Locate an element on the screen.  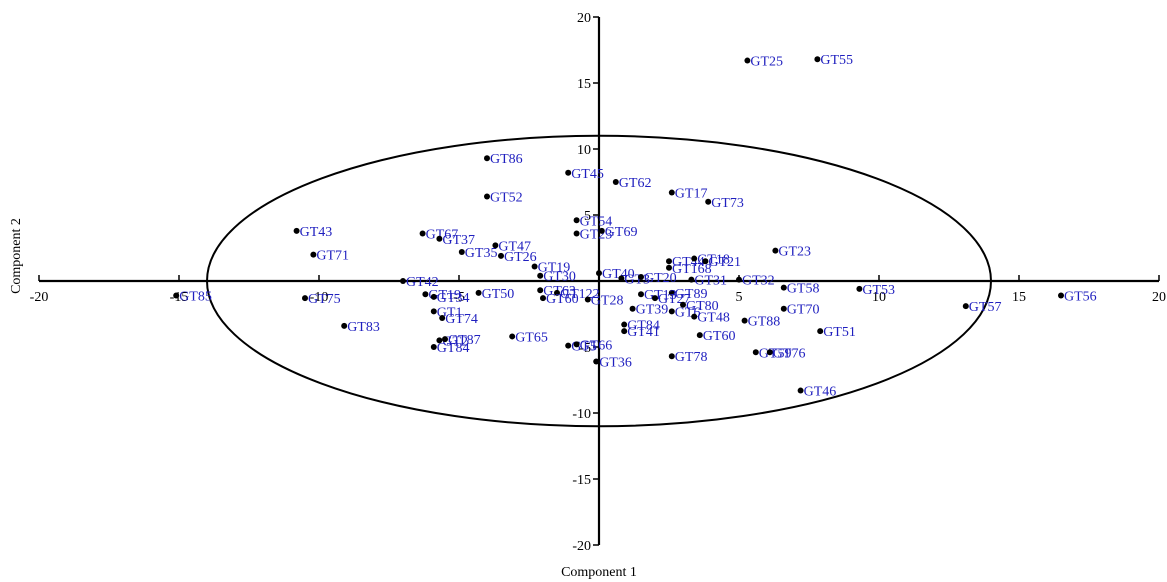
point-label: GT78 is located at coordinates (691, 357).